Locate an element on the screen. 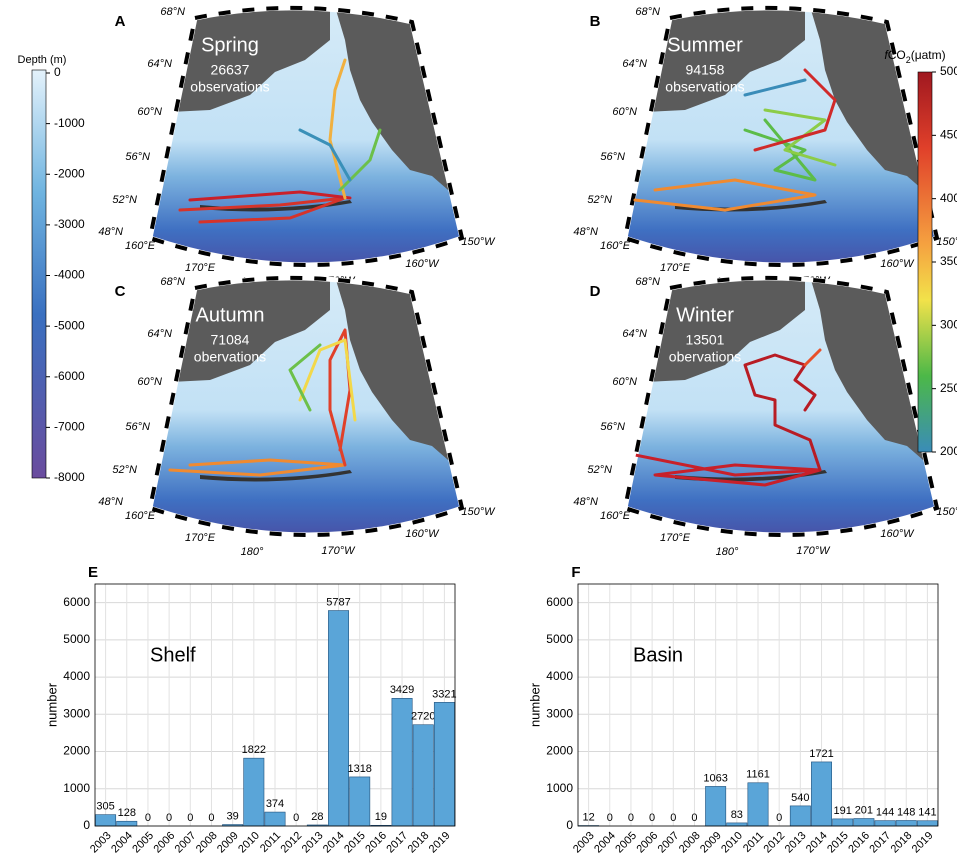  x-tick-label: 2007 is located at coordinates (186, 843).